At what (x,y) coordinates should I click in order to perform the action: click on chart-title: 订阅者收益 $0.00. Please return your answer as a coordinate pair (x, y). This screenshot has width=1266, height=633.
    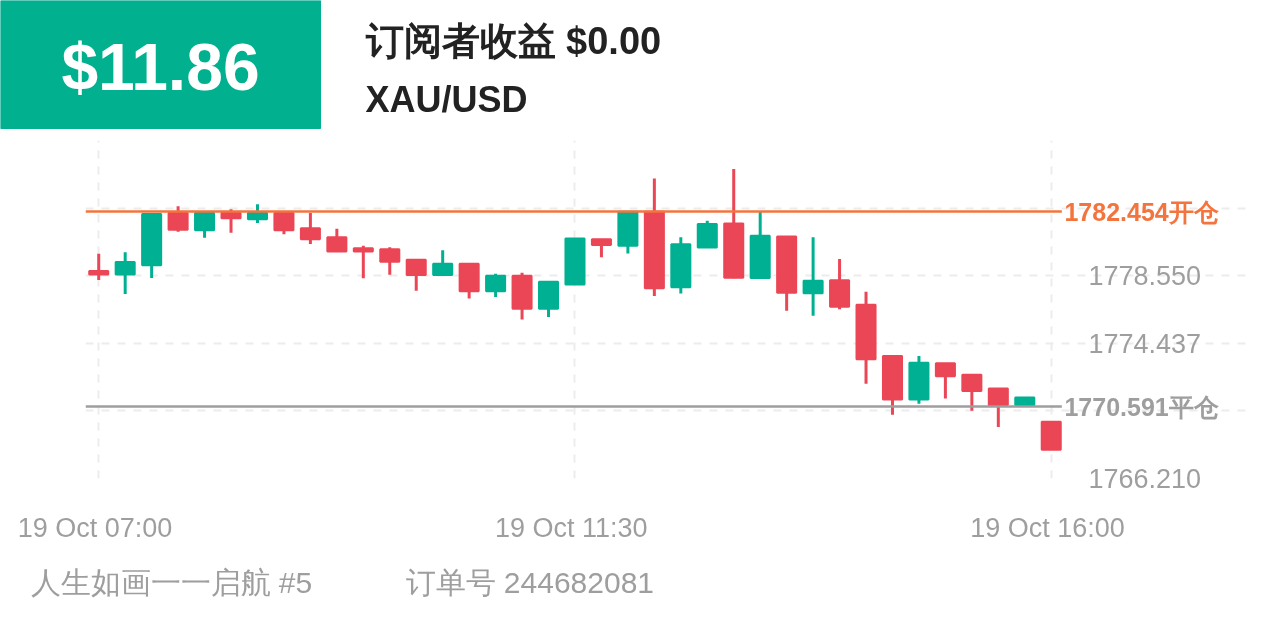
    Looking at the image, I should click on (513, 40).